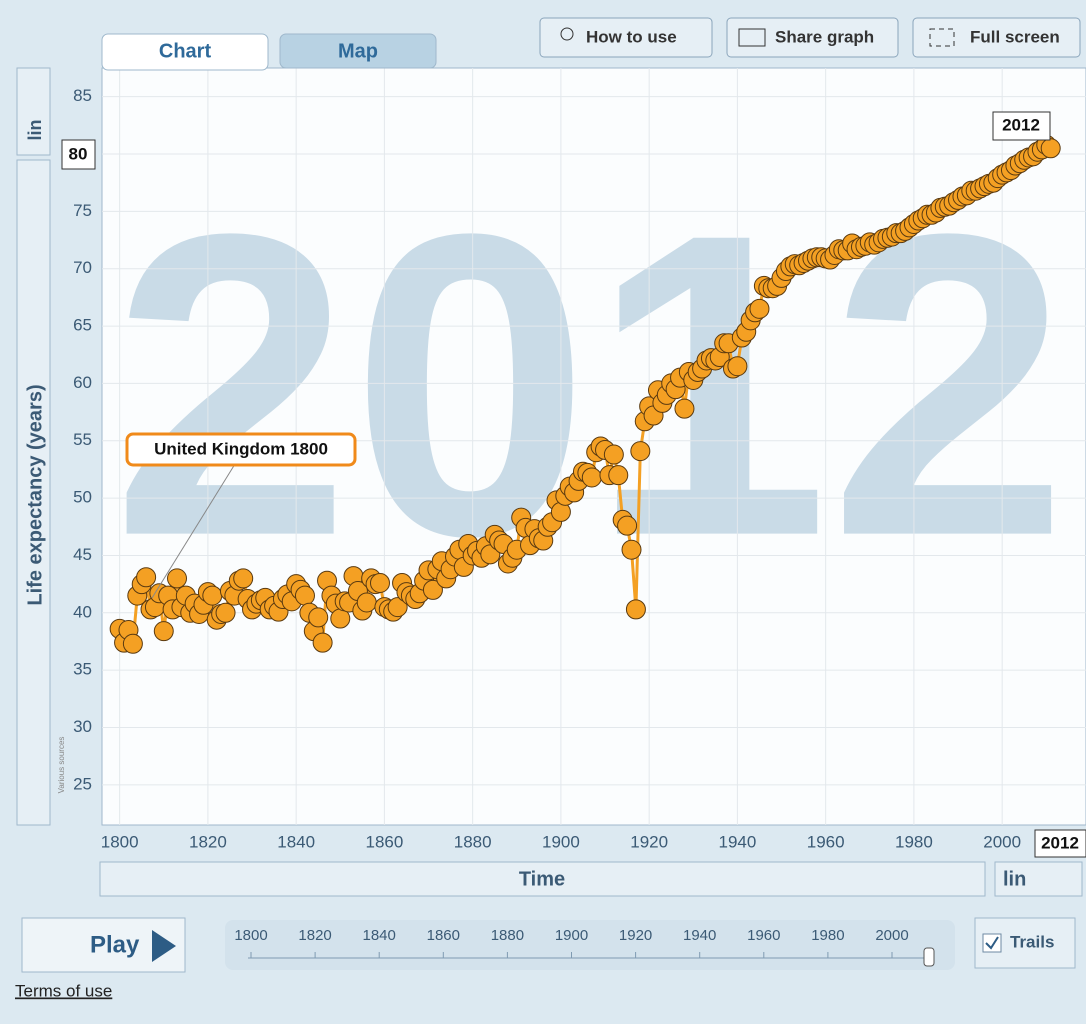  I want to click on tab-label: Map, so click(358, 51).